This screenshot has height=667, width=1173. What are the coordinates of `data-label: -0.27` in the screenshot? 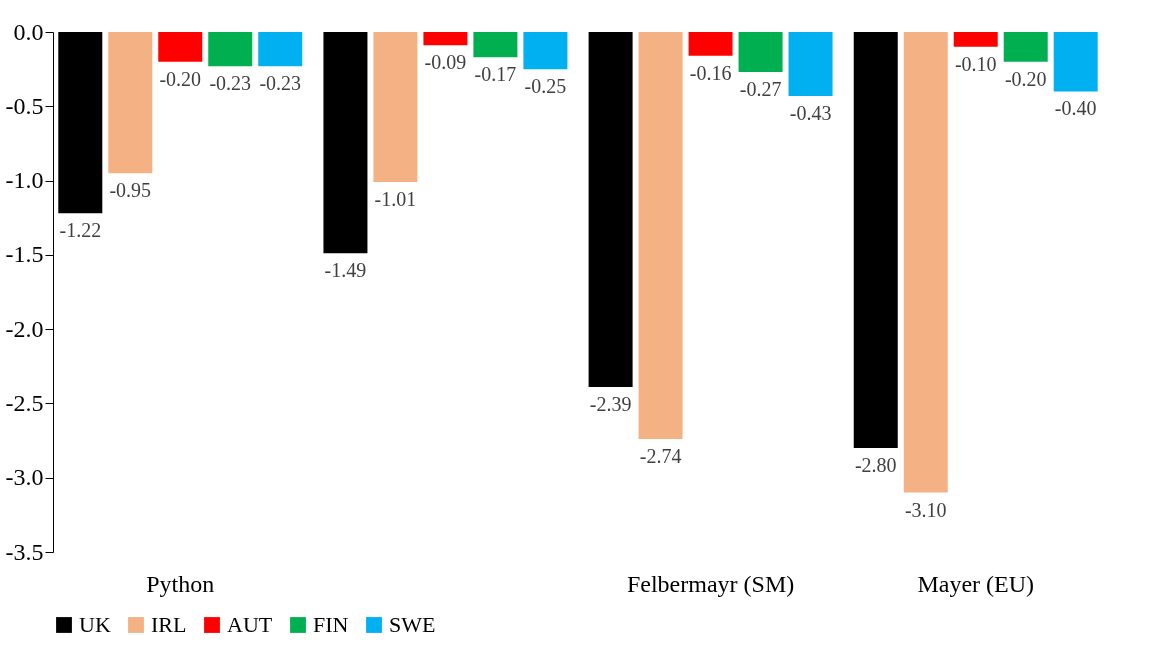 It's located at (760, 89).